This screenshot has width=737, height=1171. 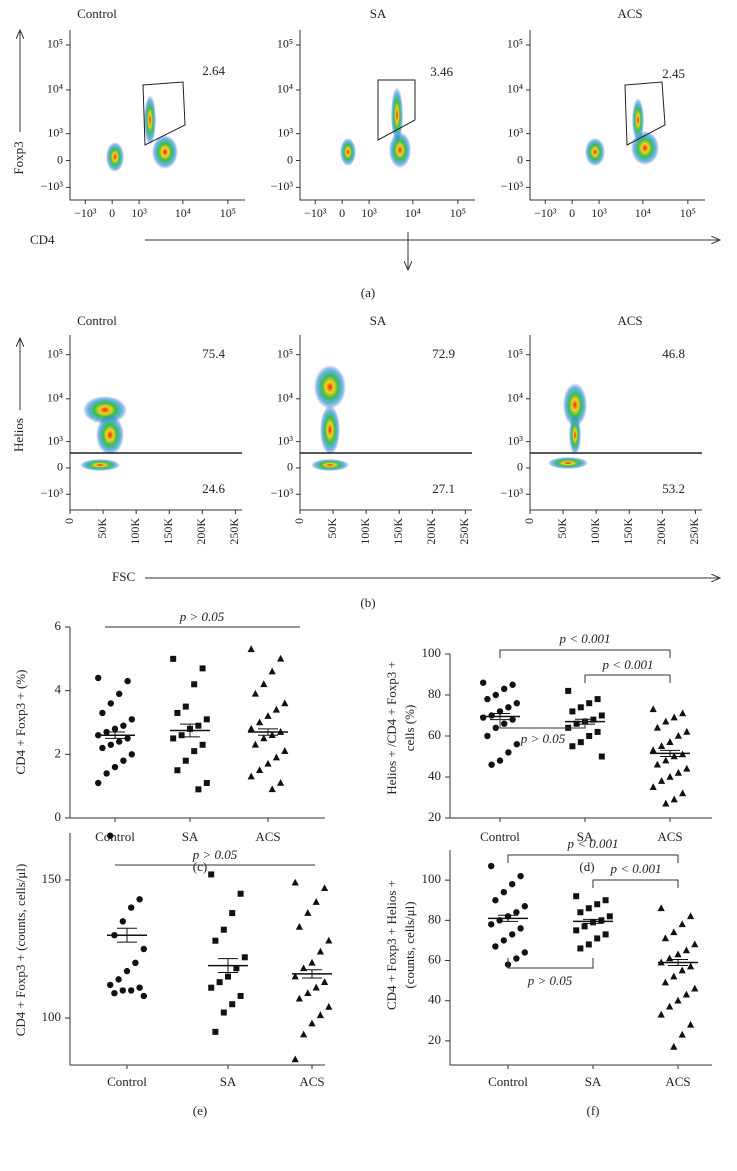 What do you see at coordinates (550, 963) in the screenshot?
I see `significance-bracket` at bounding box center [550, 963].